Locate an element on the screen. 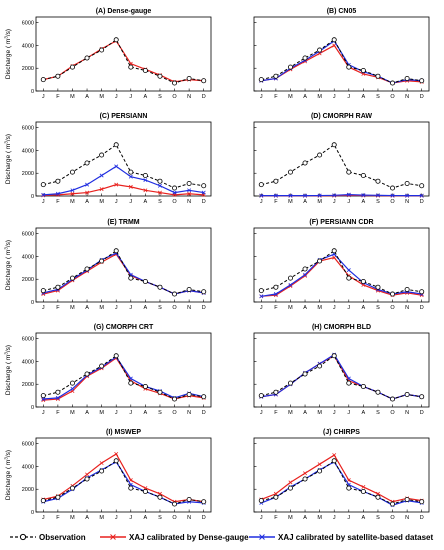 The height and width of the screenshot is (550, 444). panel-title: (A) Dense-gauge is located at coordinates (124, 11).